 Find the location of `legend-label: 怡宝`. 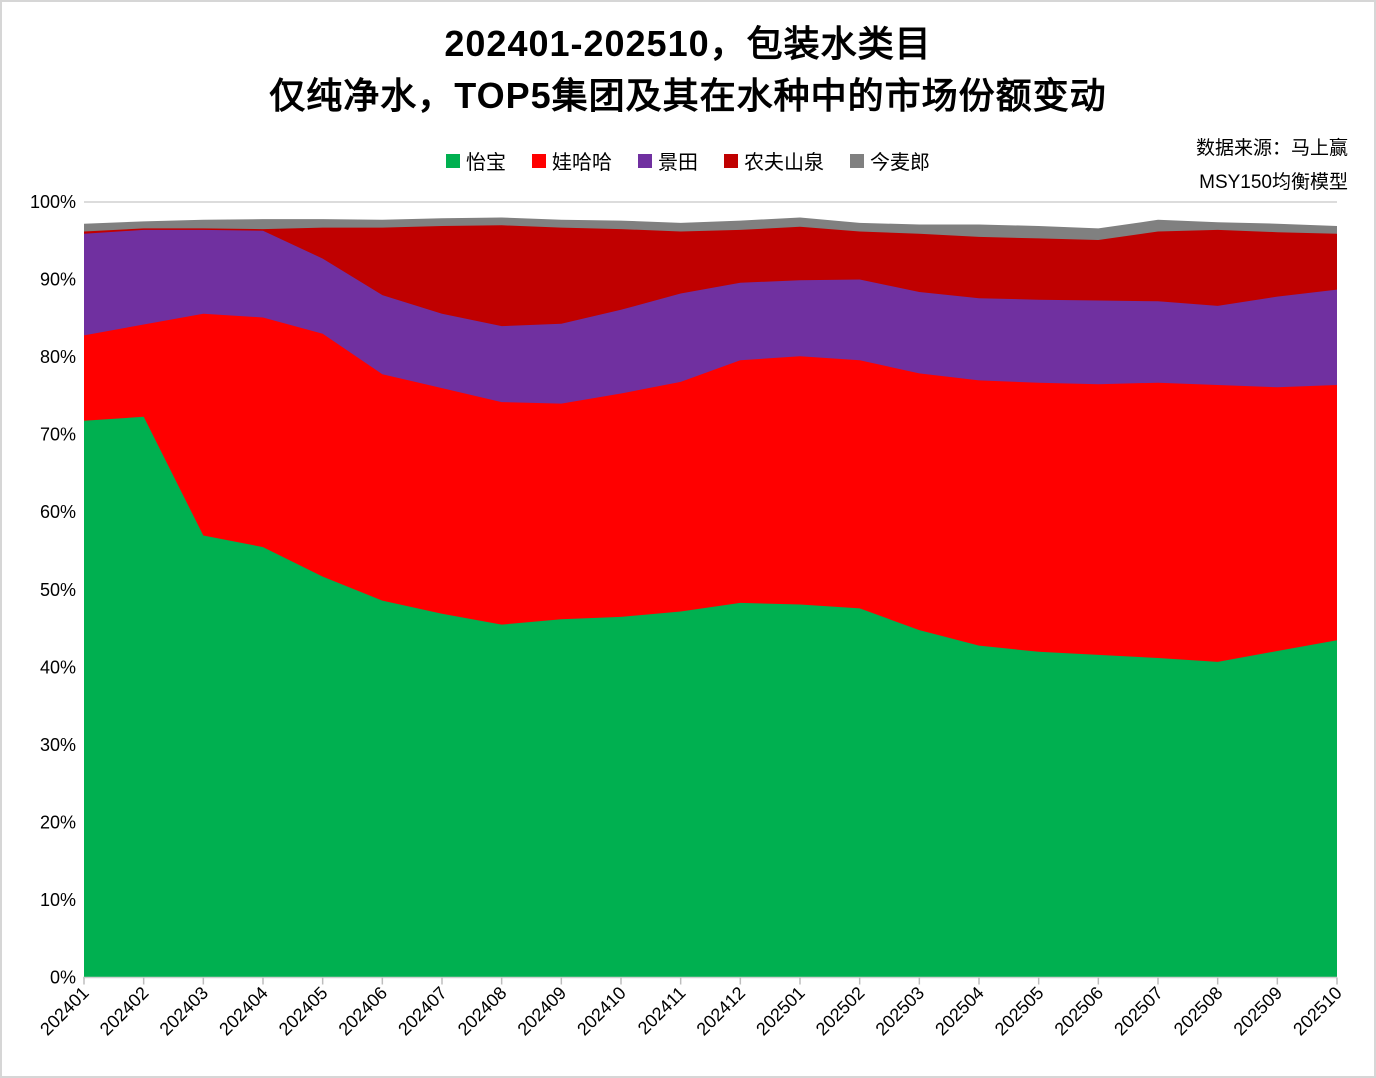

legend-label: 怡宝 is located at coordinates (486, 163).